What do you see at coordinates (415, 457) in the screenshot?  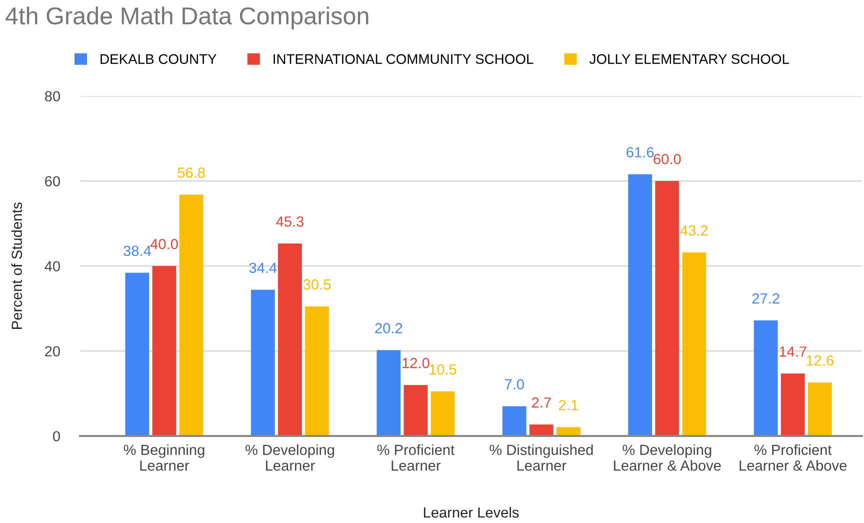 I see `x-tick-label: % Proficient Learner` at bounding box center [415, 457].